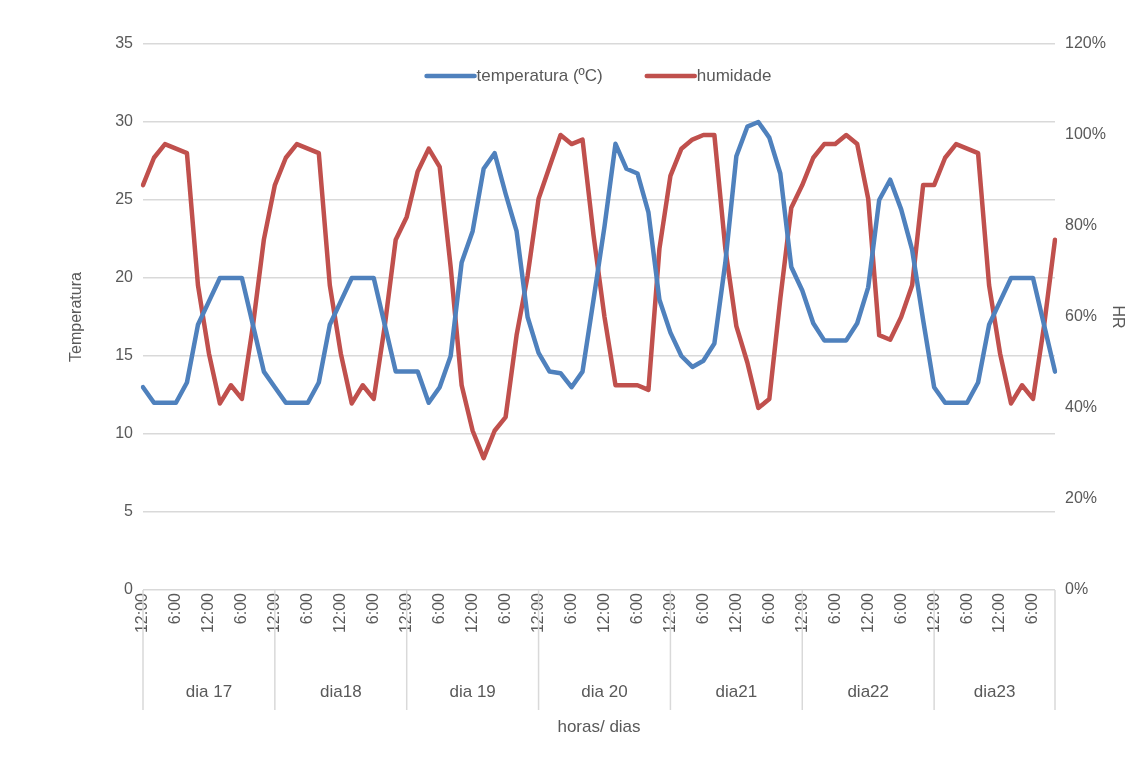 The width and height of the screenshot is (1131, 780). Describe the element at coordinates (604, 691) in the screenshot. I see `text: dia 20` at that location.